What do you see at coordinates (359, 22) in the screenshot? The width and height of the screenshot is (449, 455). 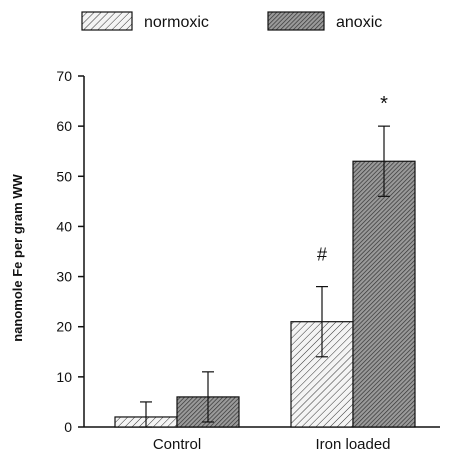 I see `legend-label-anoxic: anoxic` at bounding box center [359, 22].